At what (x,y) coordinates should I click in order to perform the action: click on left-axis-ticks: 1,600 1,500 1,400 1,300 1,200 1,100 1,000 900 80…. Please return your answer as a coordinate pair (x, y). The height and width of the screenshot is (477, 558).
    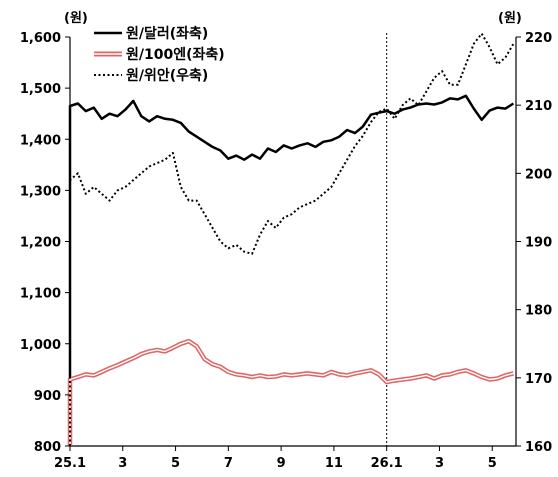
    Looking at the image, I should click on (45, 243).